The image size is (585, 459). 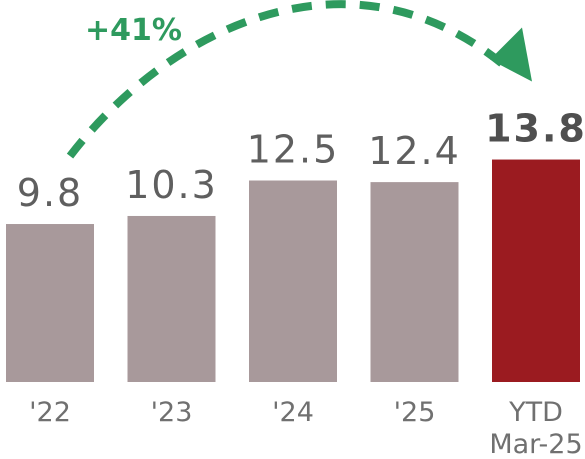 What do you see at coordinates (171, 185) in the screenshot?
I see `value-label-1: 10.3` at bounding box center [171, 185].